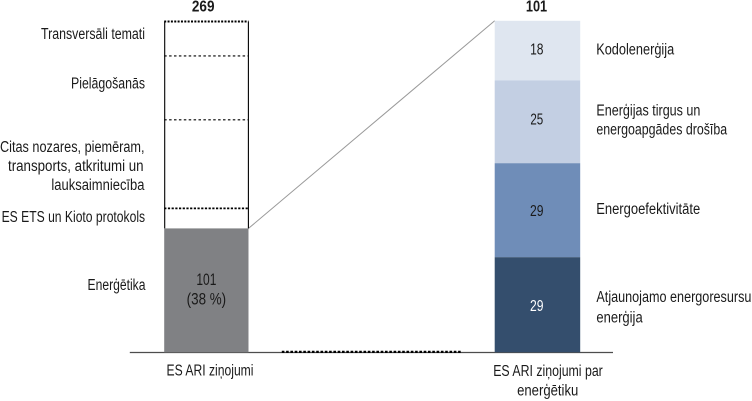  I want to click on svg-text: 269, so click(203, 8).